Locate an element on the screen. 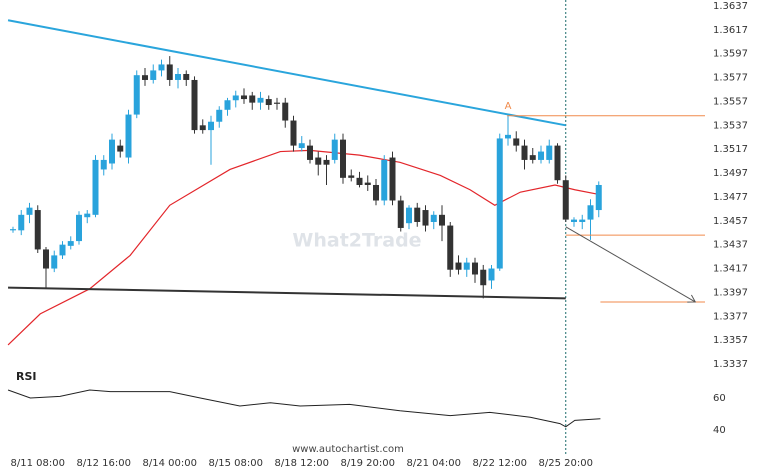 The image size is (760, 475). y-tick-label: 1.3337 is located at coordinates (730, 364).